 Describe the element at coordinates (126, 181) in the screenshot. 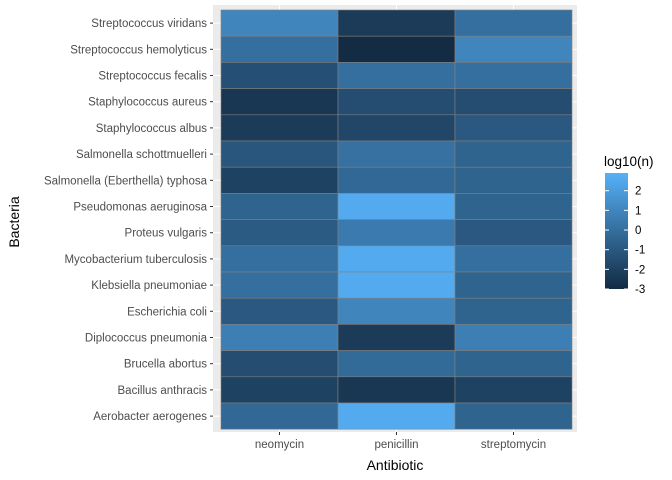

I see `y-tick-label: Salmonella (Eberthella) typhosa` at that location.